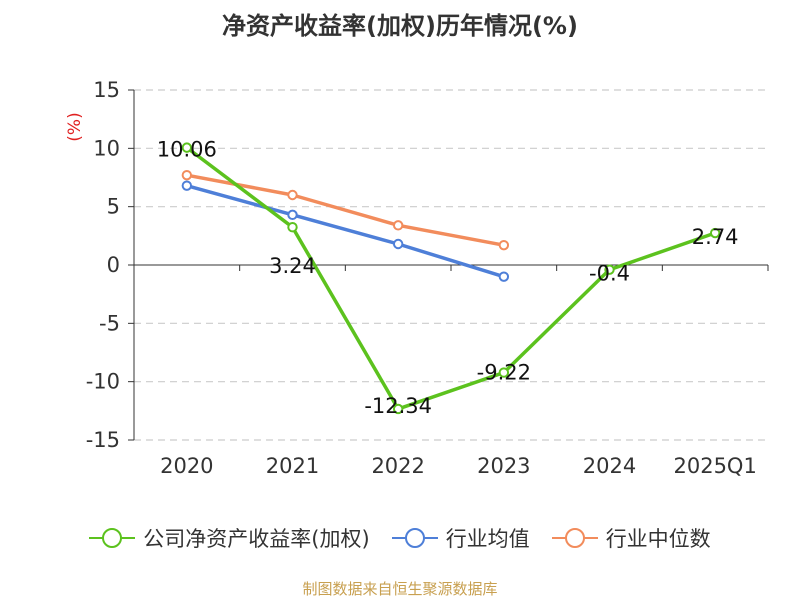  What do you see at coordinates (487, 539) in the screenshot?
I see `legend-label-industry-average: 行业均值` at bounding box center [487, 539].